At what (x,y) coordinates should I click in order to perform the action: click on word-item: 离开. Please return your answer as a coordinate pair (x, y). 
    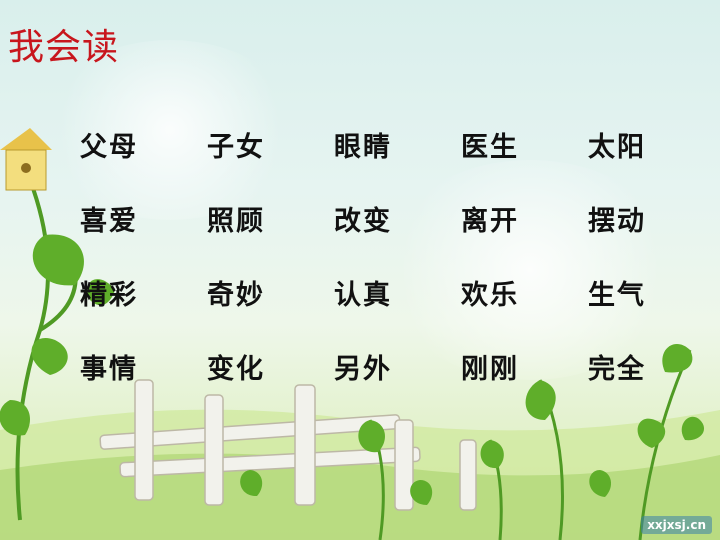
    Looking at the image, I should click on (490, 221).